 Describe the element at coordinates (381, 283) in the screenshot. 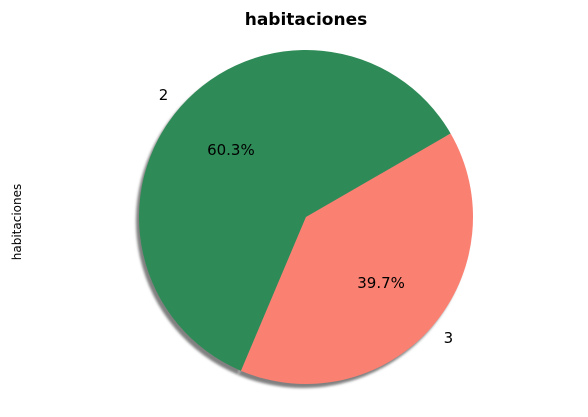

I see `slice-3-percent-label: 39.7%` at that location.